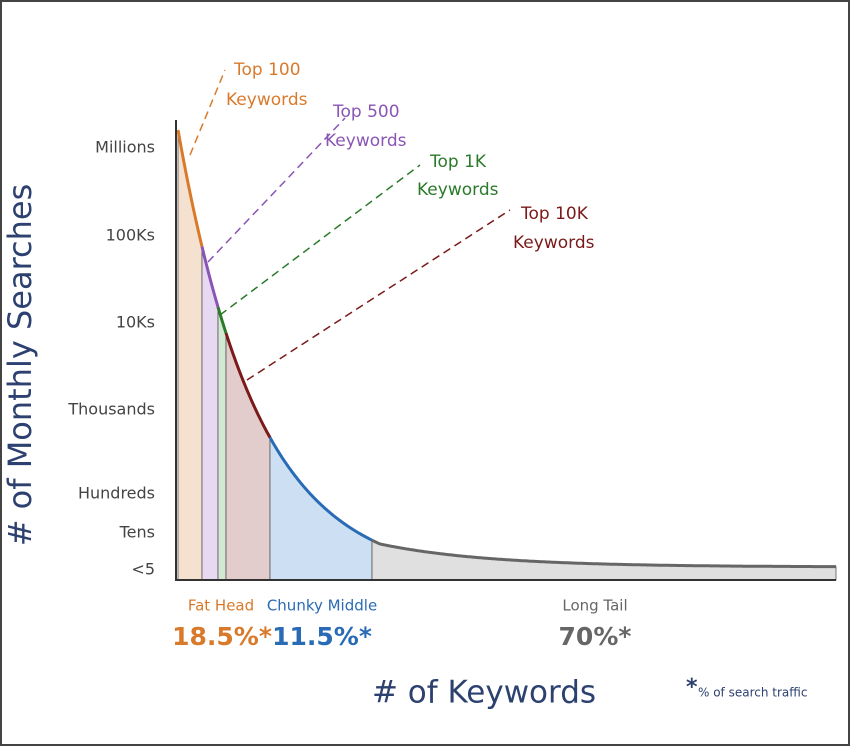 This screenshot has height=746, width=850. What do you see at coordinates (692, 687) in the screenshot?
I see `footnote-mark: *` at bounding box center [692, 687].